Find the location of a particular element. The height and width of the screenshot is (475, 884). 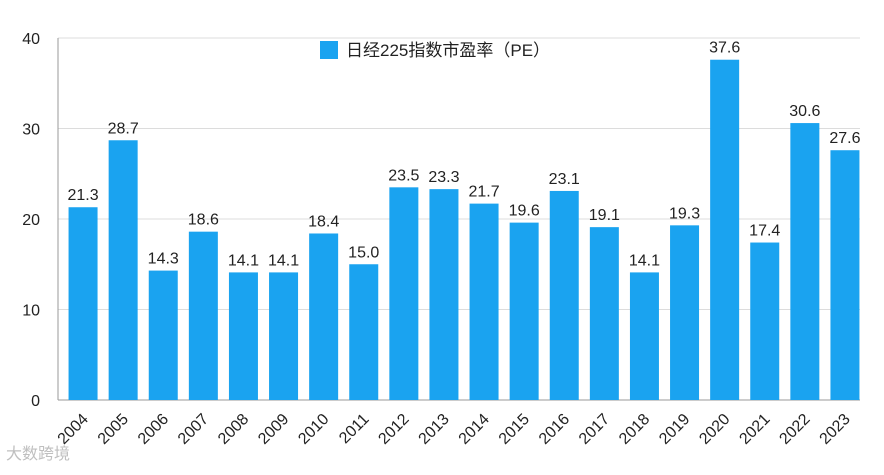

data-label: 15.0 is located at coordinates (363, 252).